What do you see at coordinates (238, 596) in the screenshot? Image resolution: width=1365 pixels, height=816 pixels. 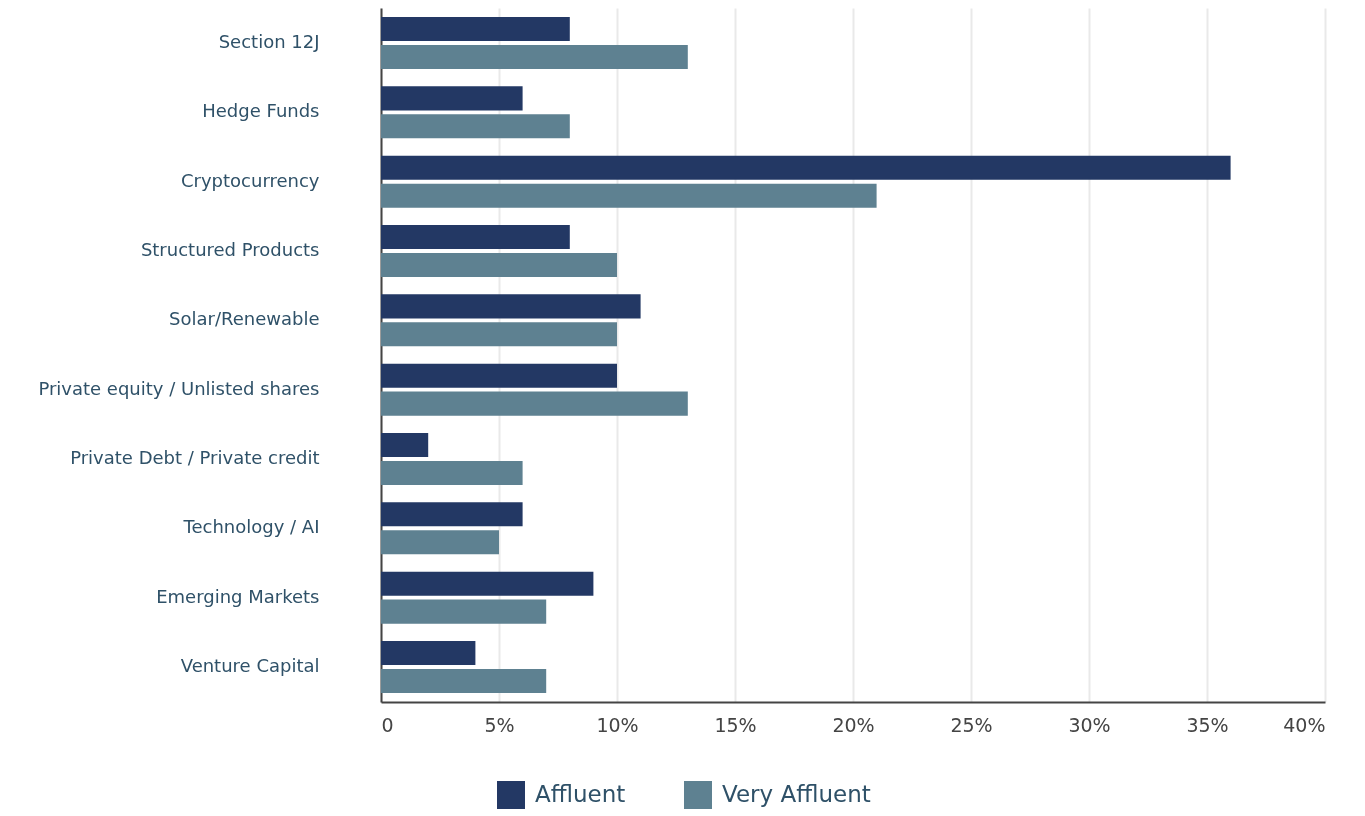 I see `y-tick-label: Emerging Markets` at bounding box center [238, 596].